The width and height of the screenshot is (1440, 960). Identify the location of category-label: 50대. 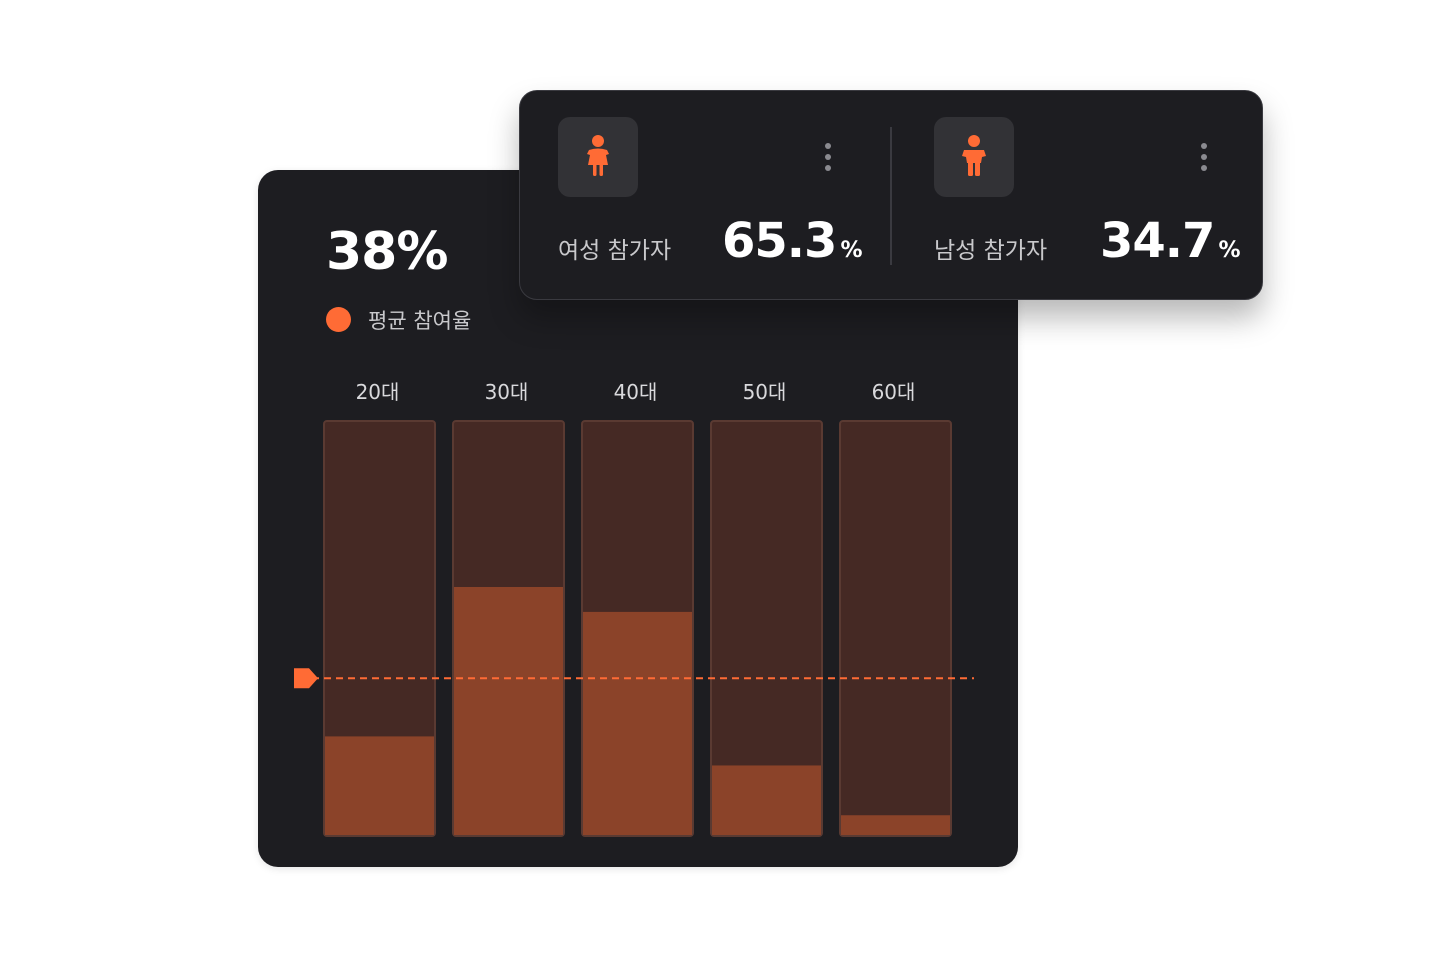
(765, 392).